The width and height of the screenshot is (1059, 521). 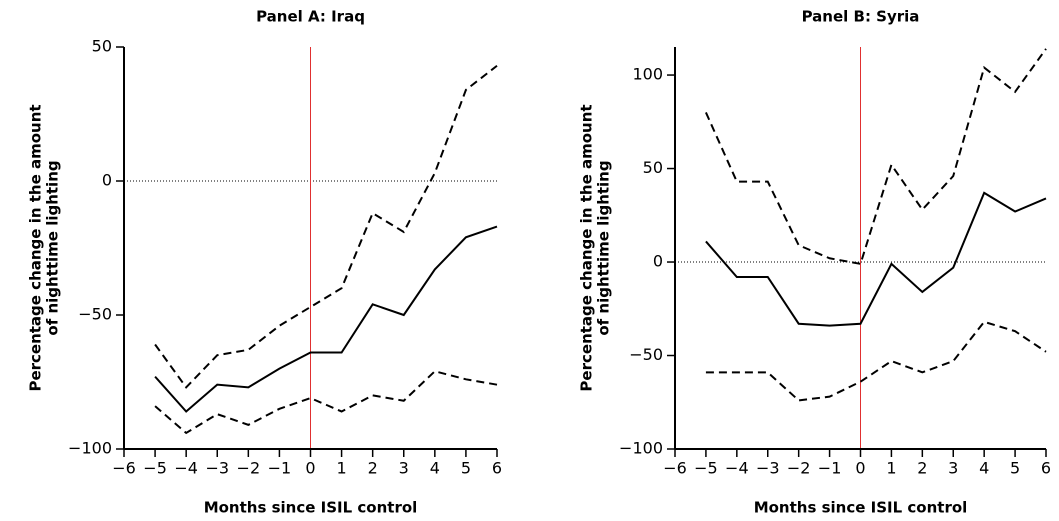 What do you see at coordinates (861, 17) in the screenshot?
I see `panel-title: Panel B: Syria` at bounding box center [861, 17].